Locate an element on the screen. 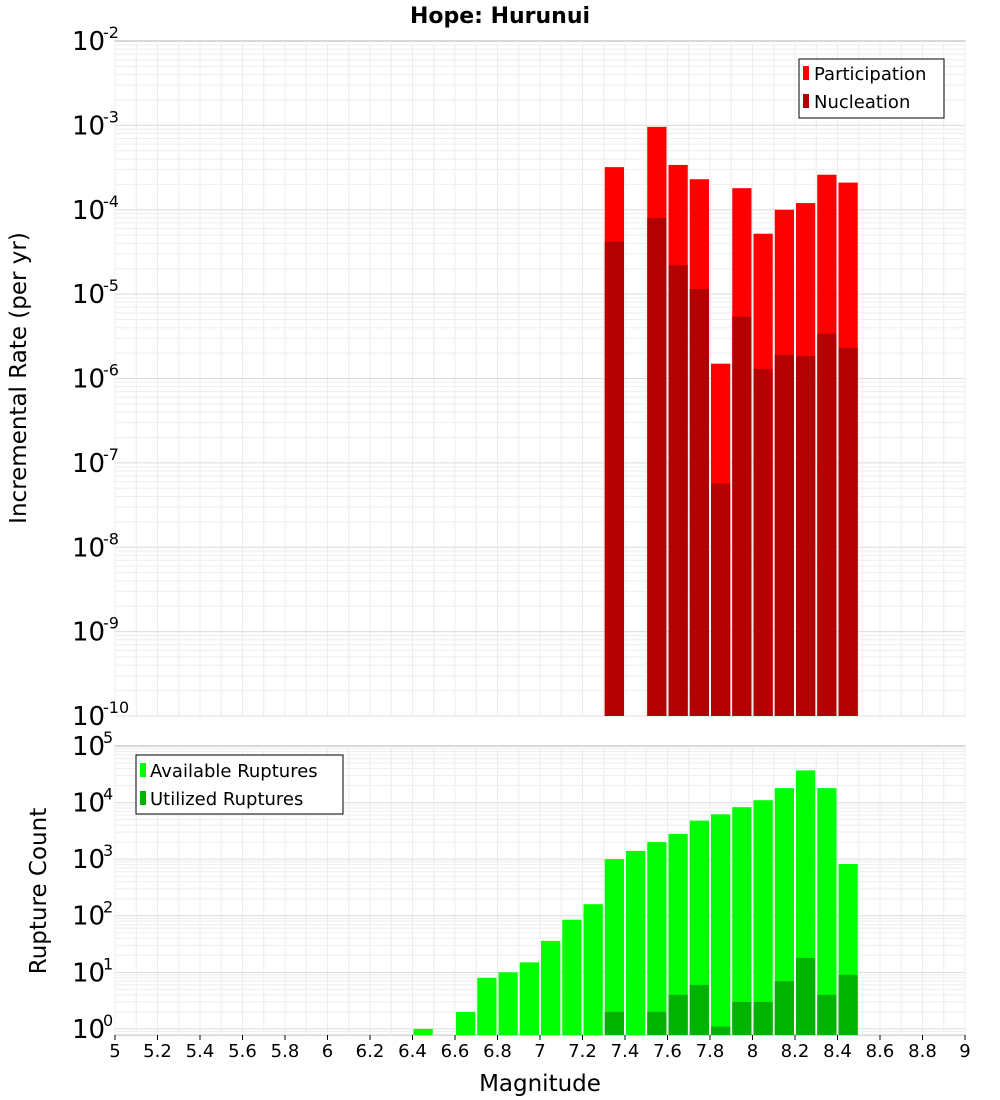 This screenshot has width=1000, height=1100. count-legend-box is located at coordinates (239, 784).